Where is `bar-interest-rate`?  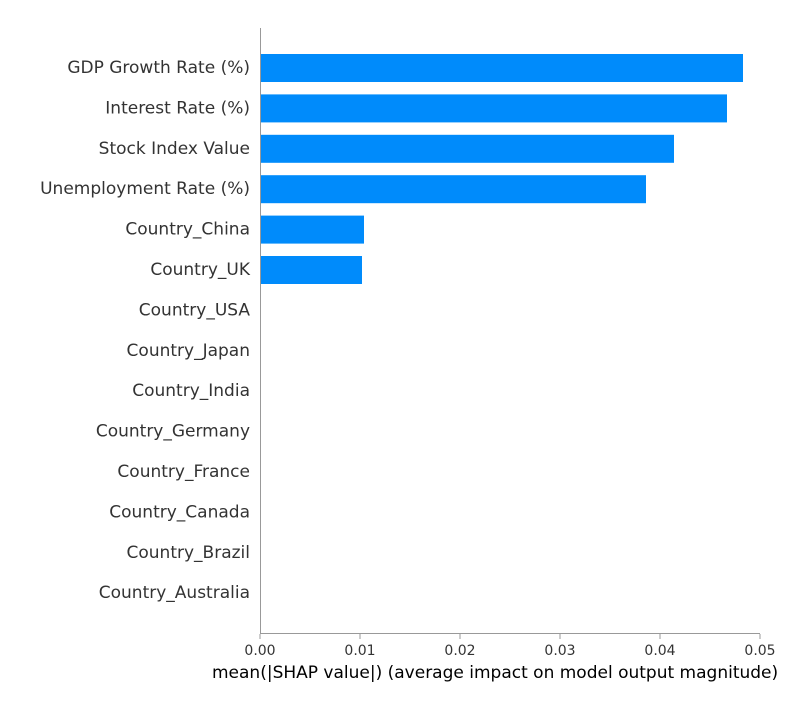 bar-interest-rate is located at coordinates (493, 108).